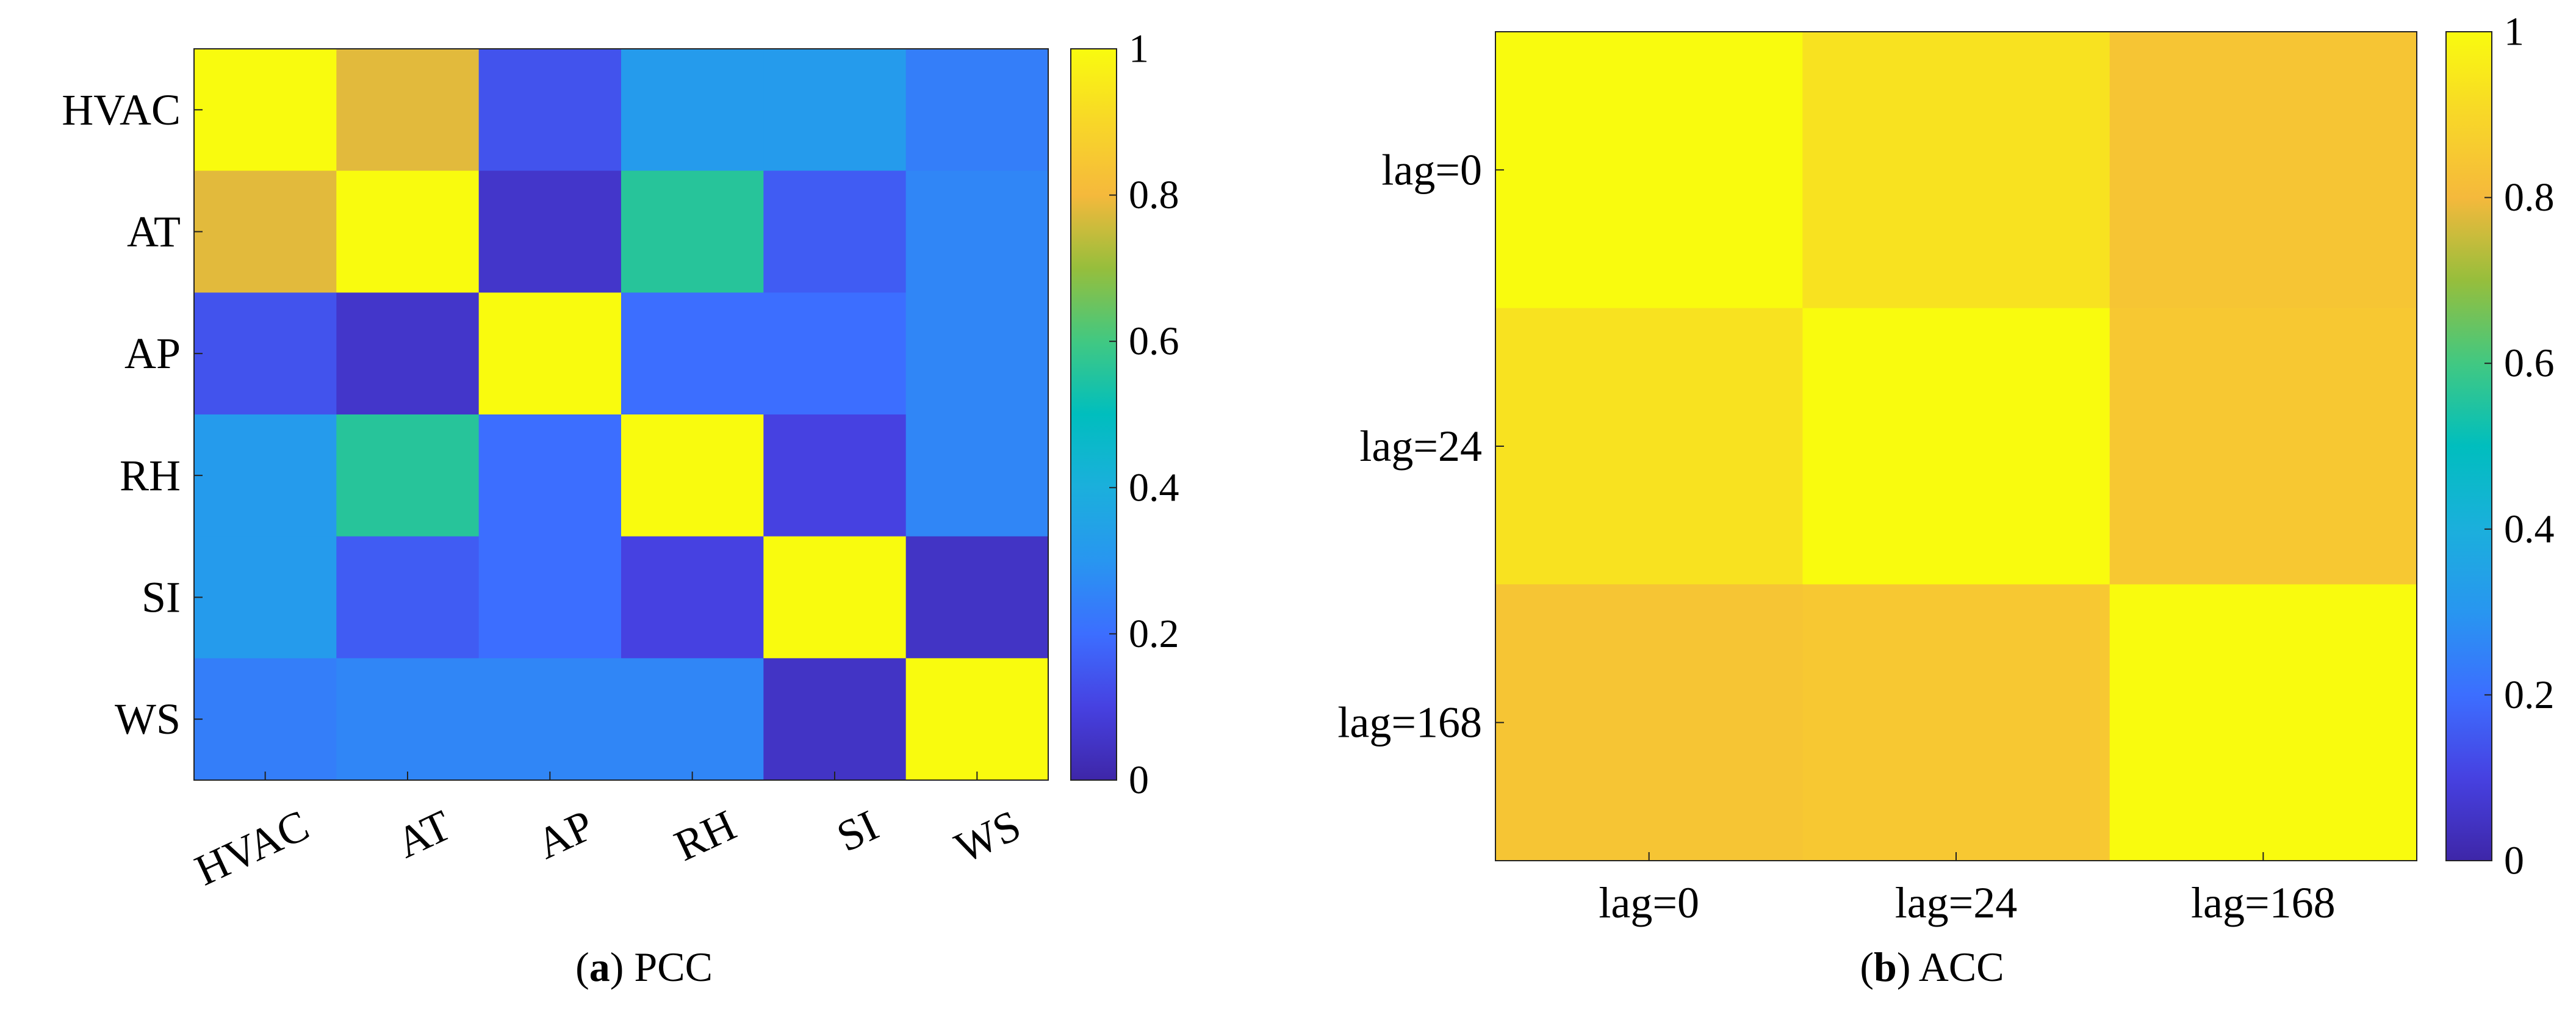 The image size is (2576, 1009). What do you see at coordinates (977, 353) in the screenshot?
I see `pcc-cell-ap-ws` at bounding box center [977, 353].